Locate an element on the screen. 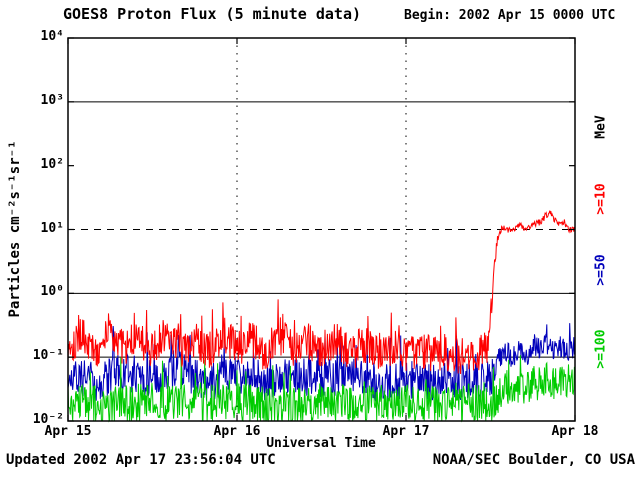 The image size is (640, 480). chart-title: GOES8 Proton Flux (5 minute data) is located at coordinates (212, 14).